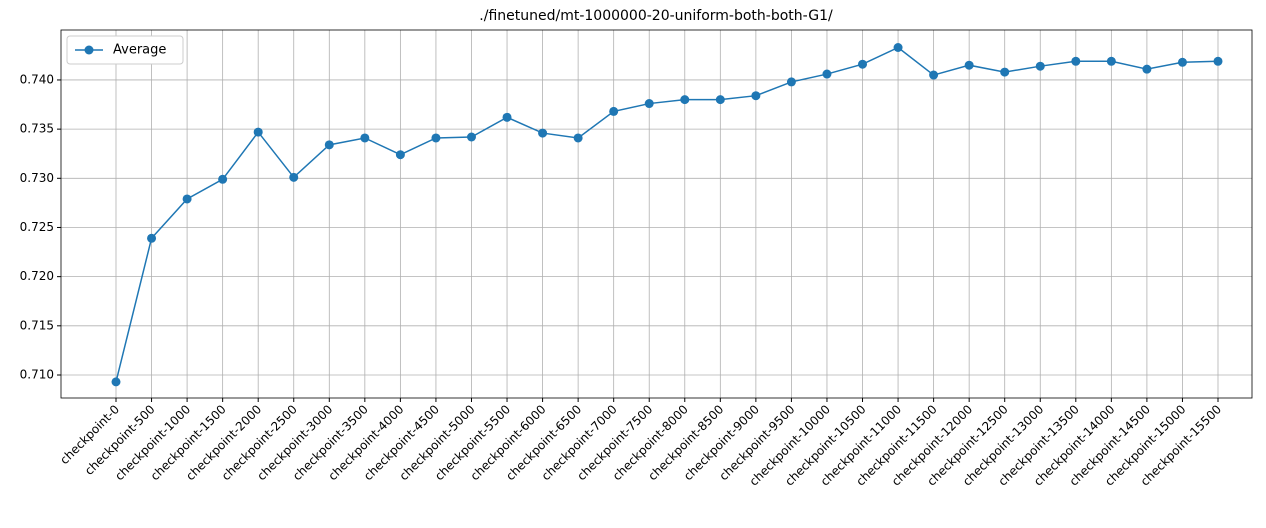  I want to click on y-tick-label: 0.730, so click(37, 178).